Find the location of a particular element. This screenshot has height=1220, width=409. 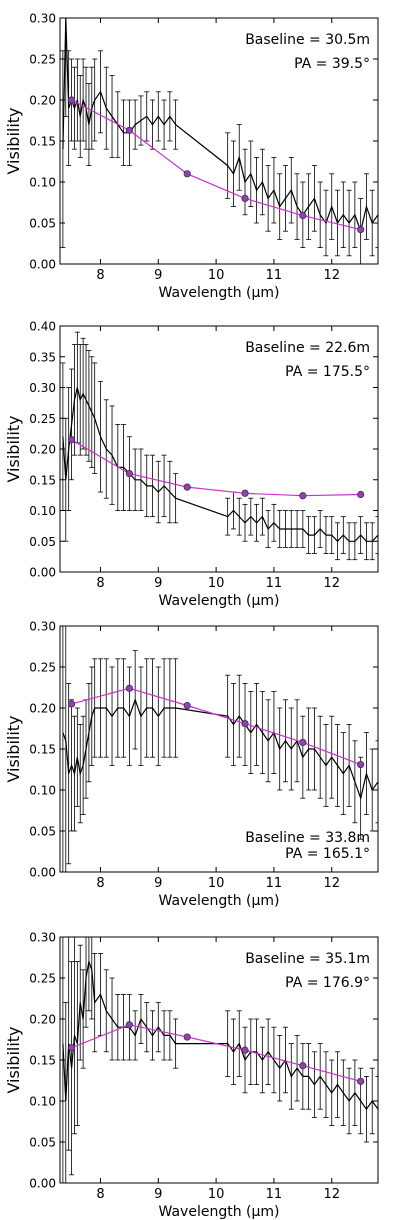

plot-area is located at coordinates (219, 446).